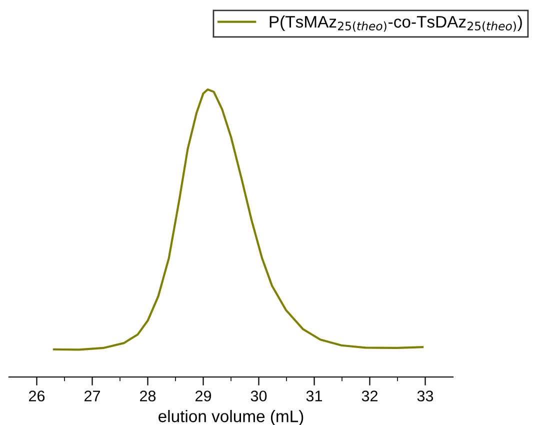 The width and height of the screenshot is (539, 425). Describe the element at coordinates (148, 396) in the screenshot. I see `x-tick-label: 28` at that location.